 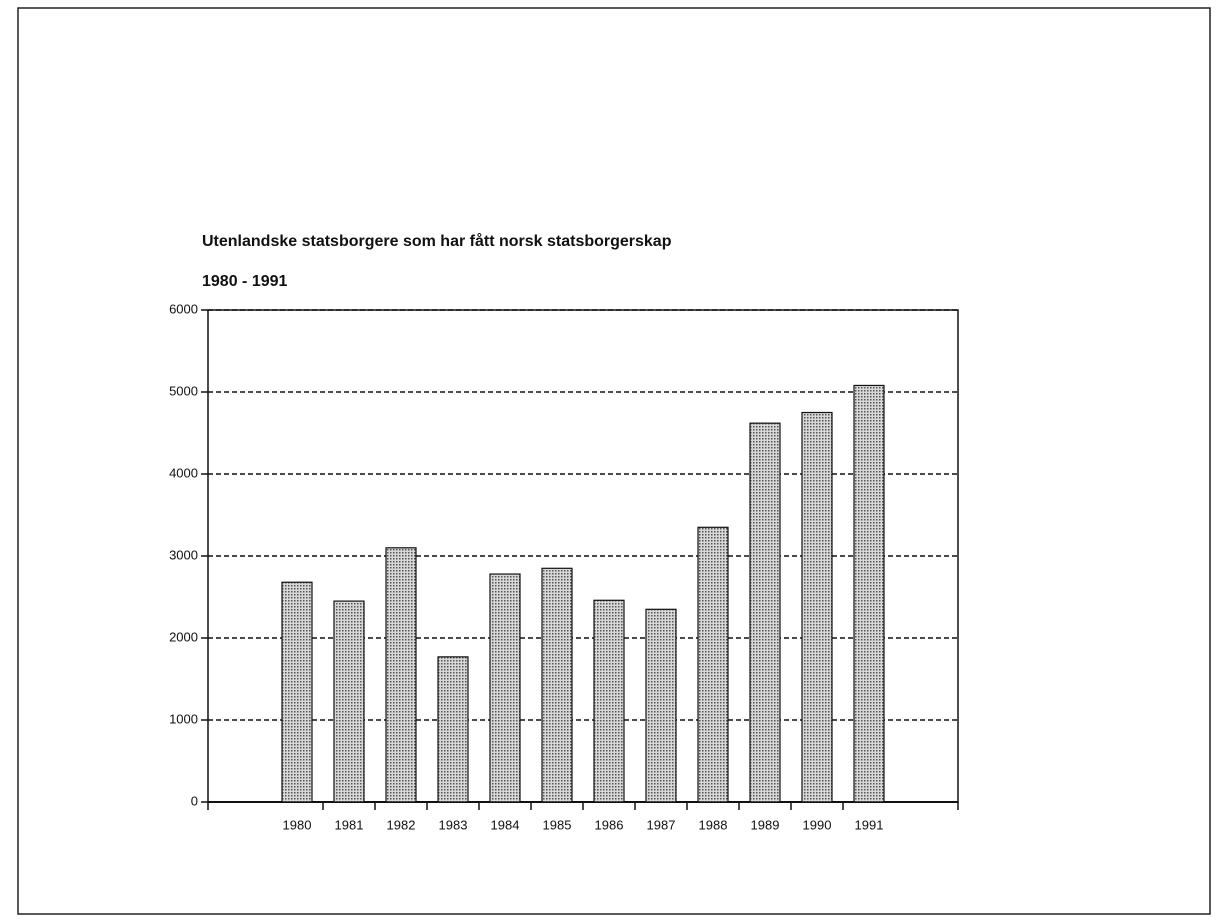 I want to click on x-tick-label: 1991, so click(x=869, y=824).